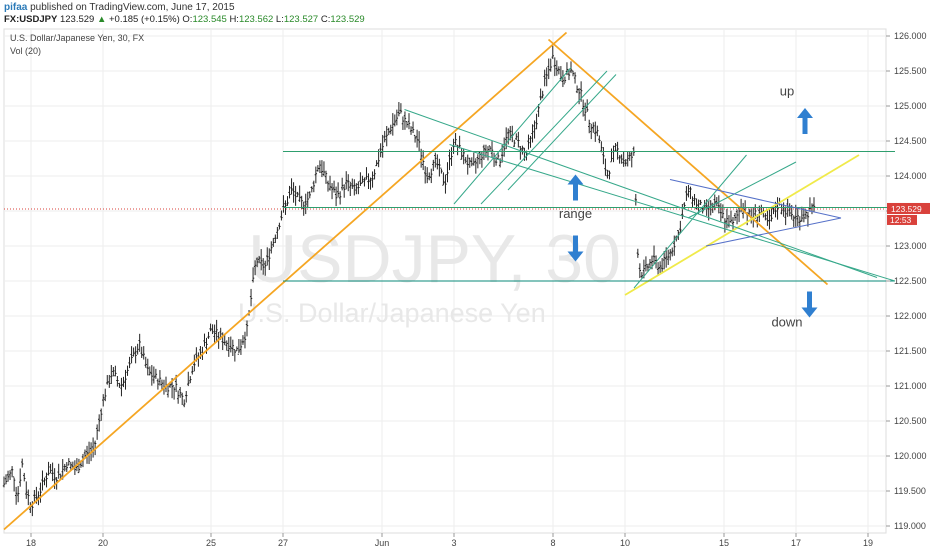  What do you see at coordinates (453, 543) in the screenshot?
I see `x-tick-label: 3` at bounding box center [453, 543].